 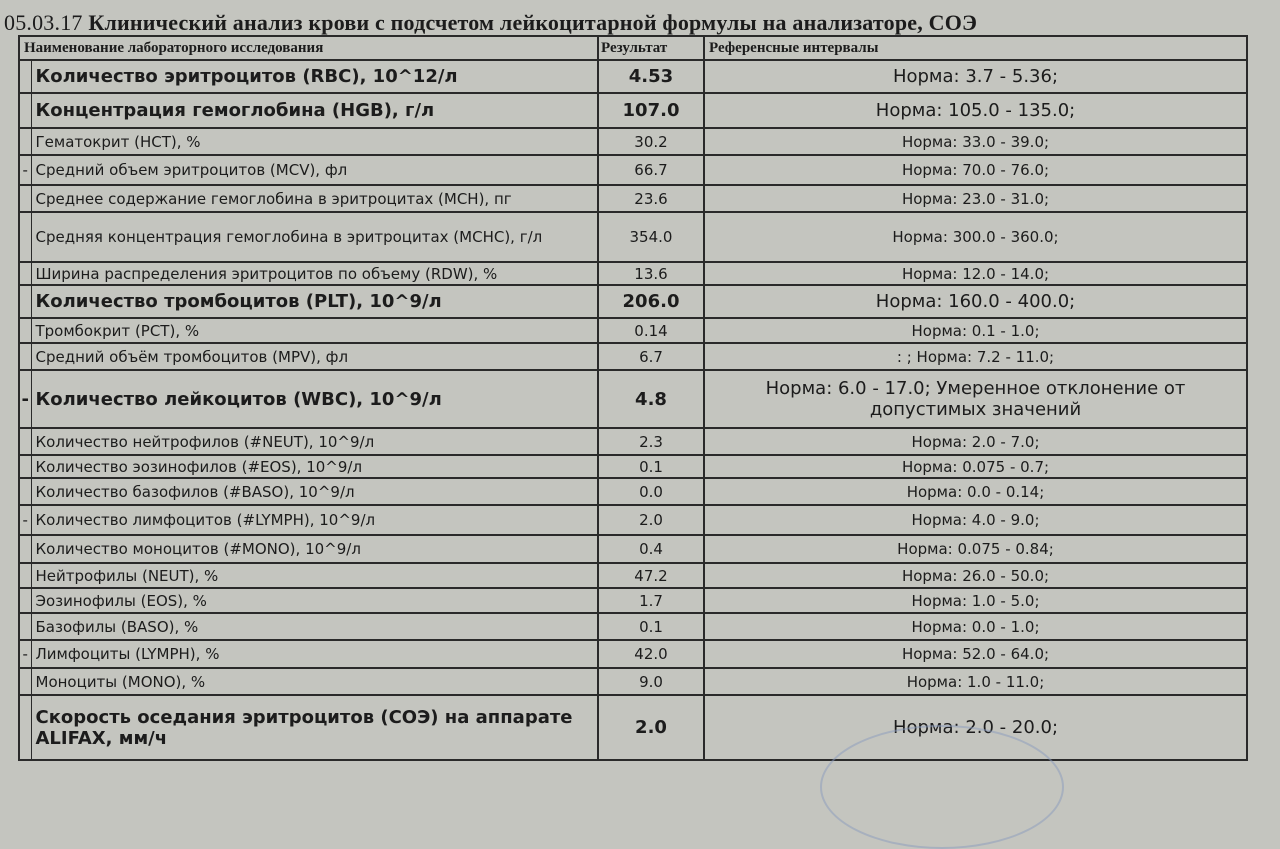 What do you see at coordinates (975, 356) in the screenshot?
I see `row-reference: : ; Норма: 7.2 - 11.0;` at bounding box center [975, 356].